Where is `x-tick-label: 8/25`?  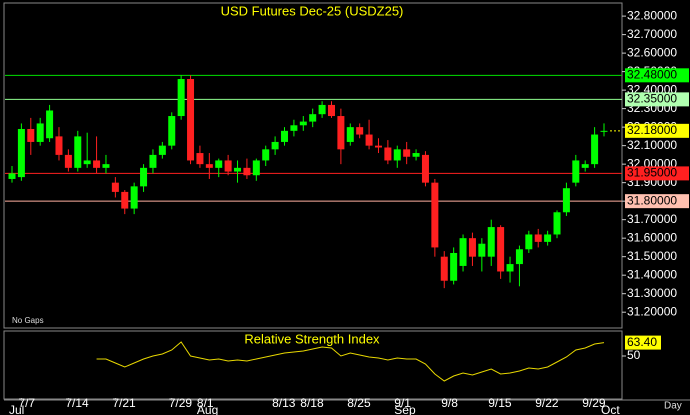 x-tick-label: 8/25 is located at coordinates (359, 403).